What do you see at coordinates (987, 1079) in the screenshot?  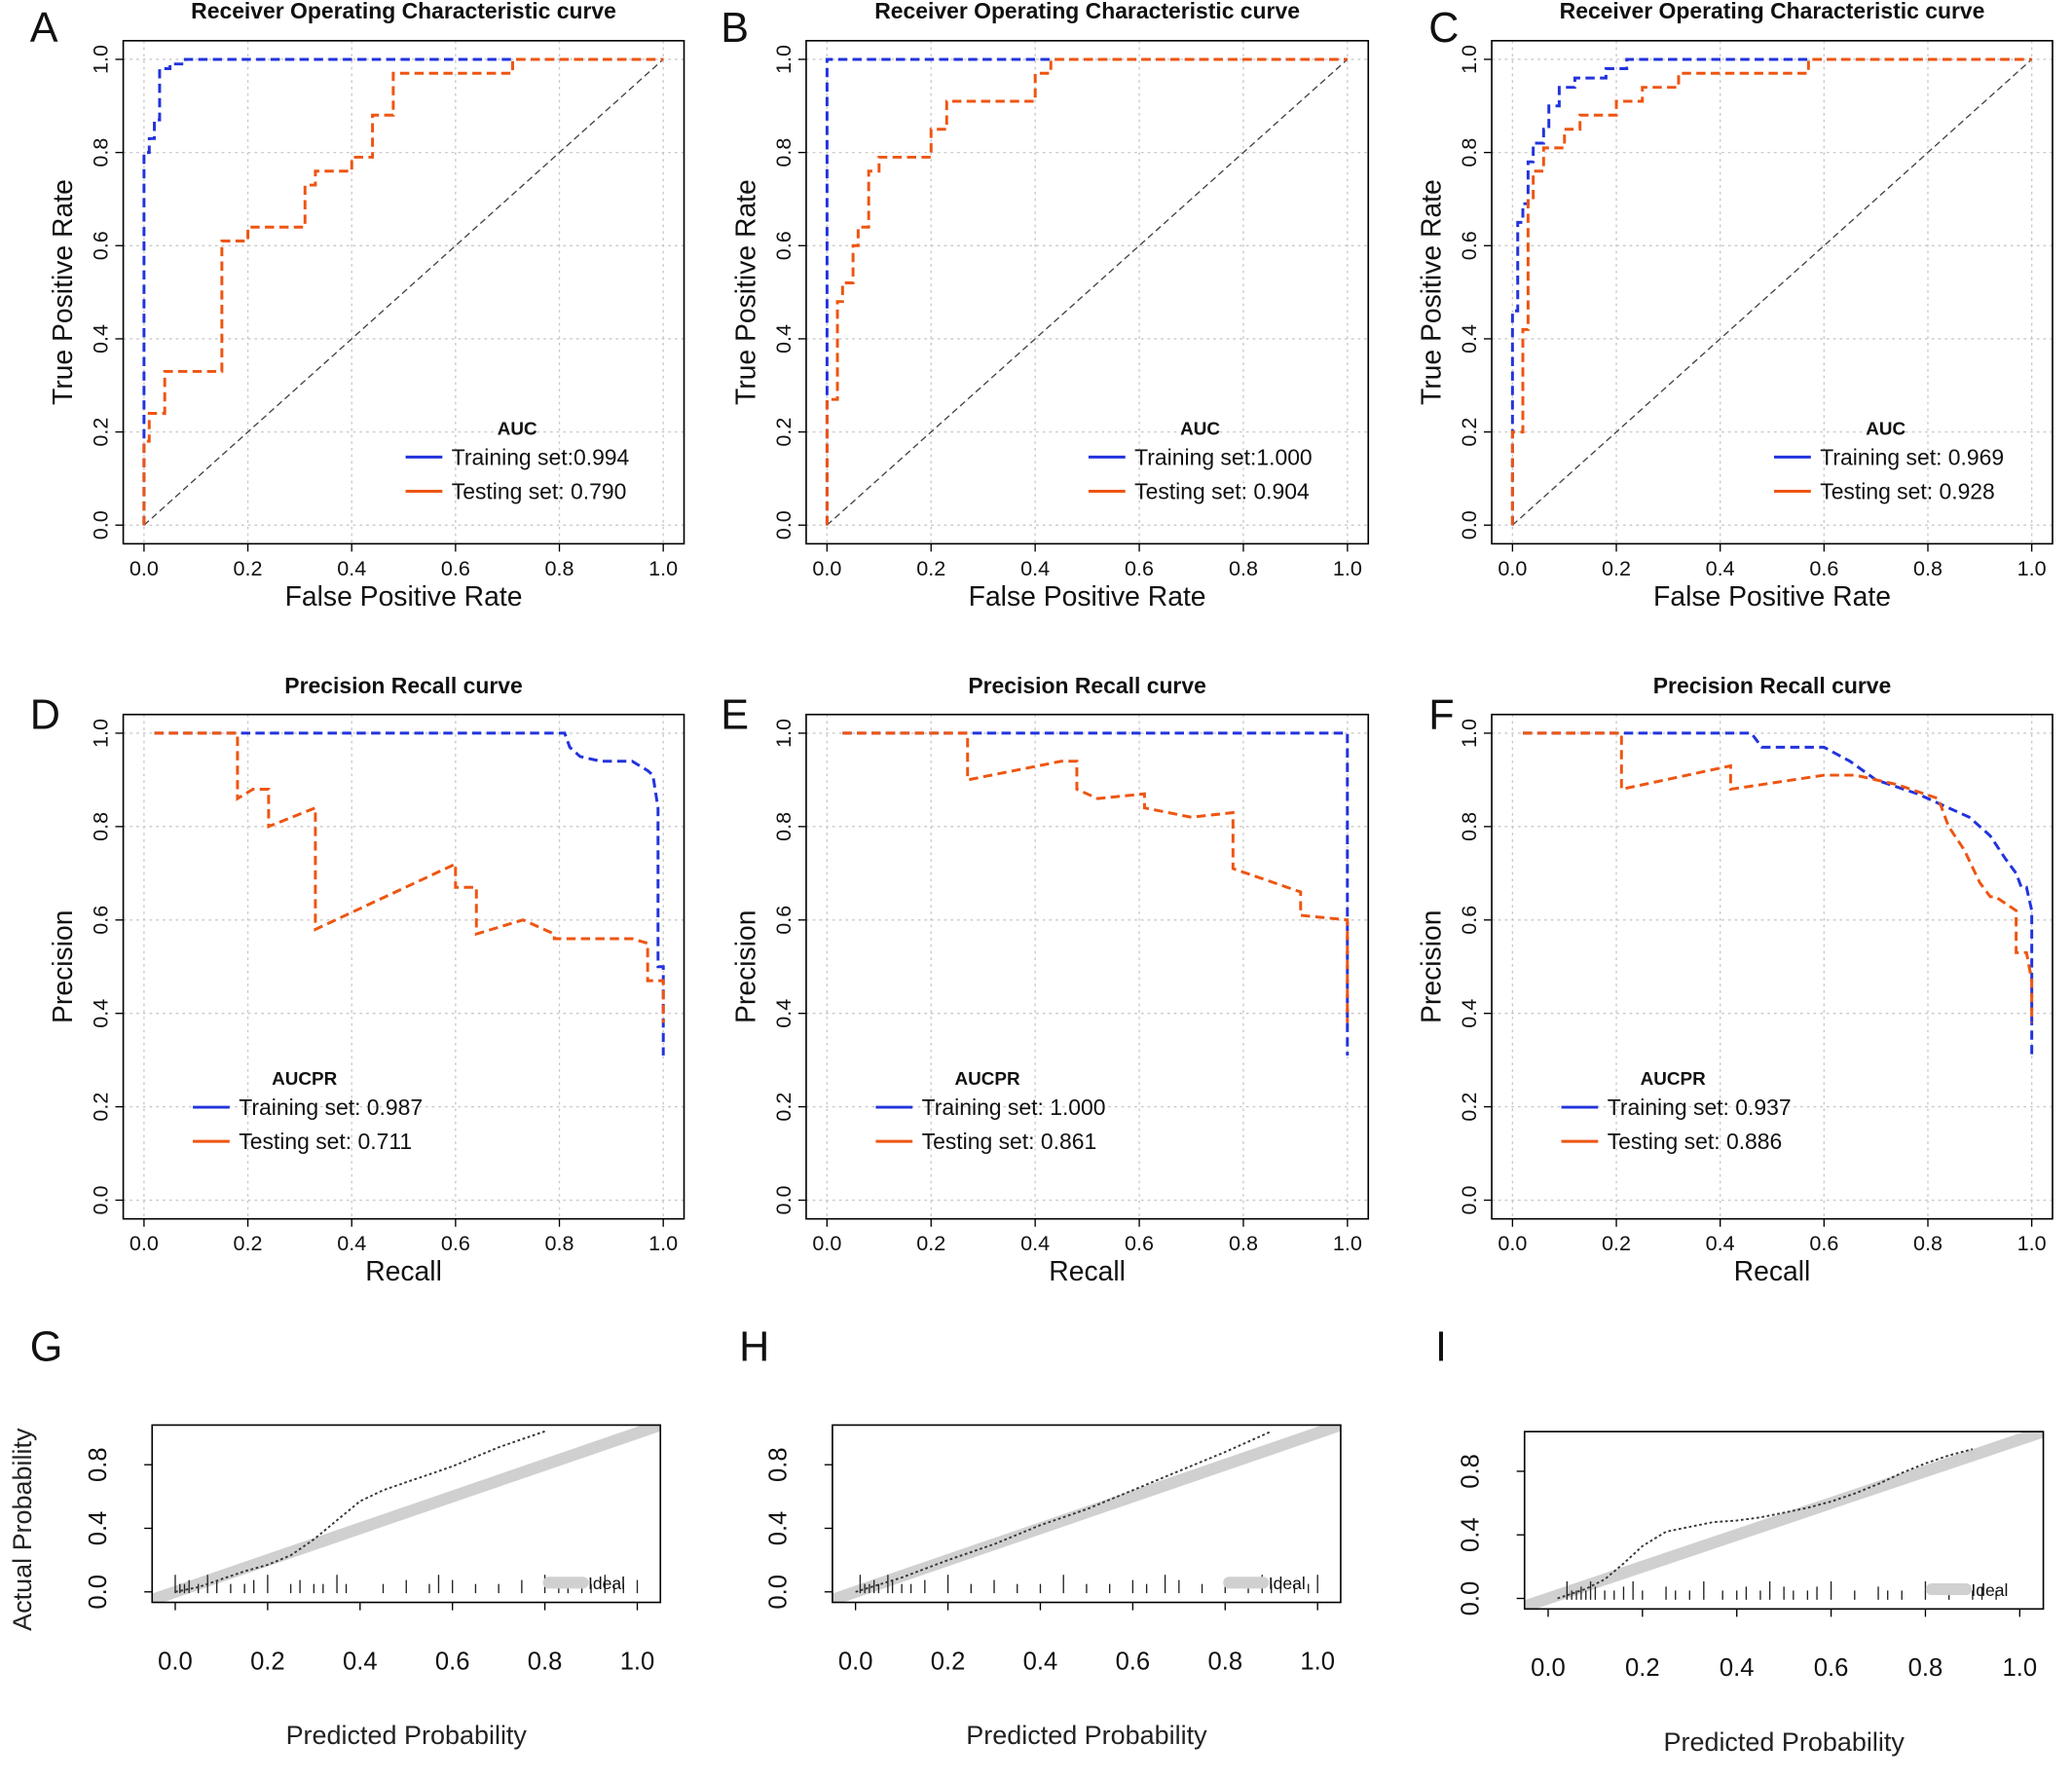 I see `legend-title: AUCPR` at bounding box center [987, 1079].